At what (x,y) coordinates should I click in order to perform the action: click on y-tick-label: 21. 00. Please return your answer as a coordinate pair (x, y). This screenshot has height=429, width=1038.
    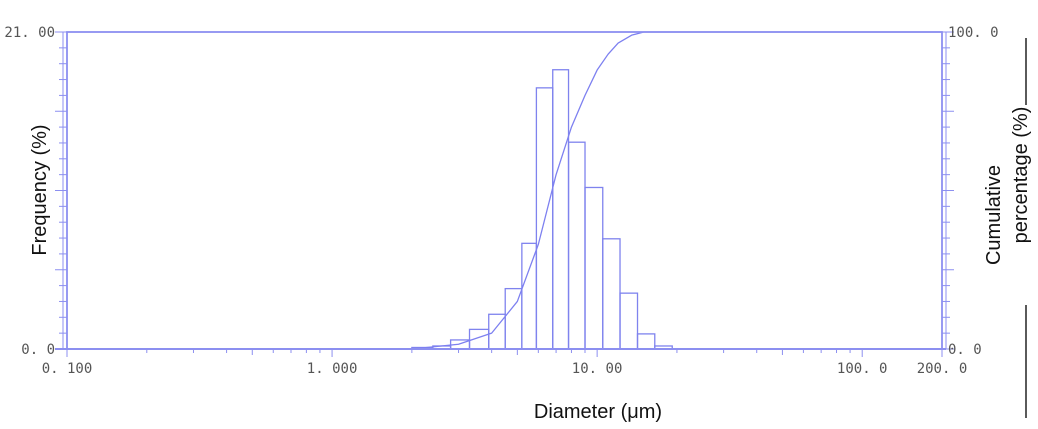
    Looking at the image, I should click on (29, 33).